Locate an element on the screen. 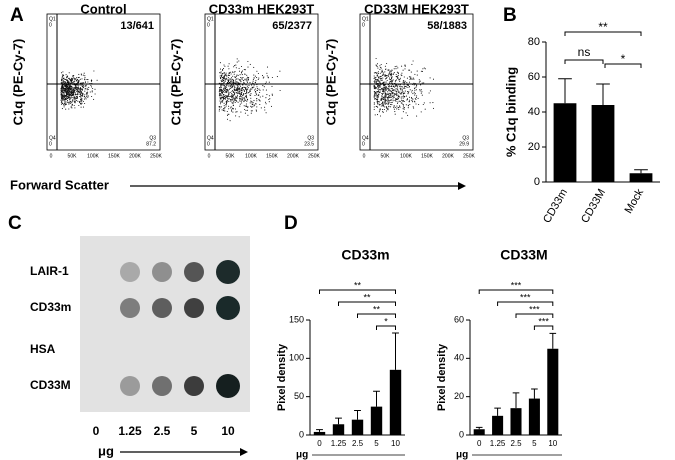 The width and height of the screenshot is (675, 460). x-tick-label: 100K is located at coordinates (251, 156).